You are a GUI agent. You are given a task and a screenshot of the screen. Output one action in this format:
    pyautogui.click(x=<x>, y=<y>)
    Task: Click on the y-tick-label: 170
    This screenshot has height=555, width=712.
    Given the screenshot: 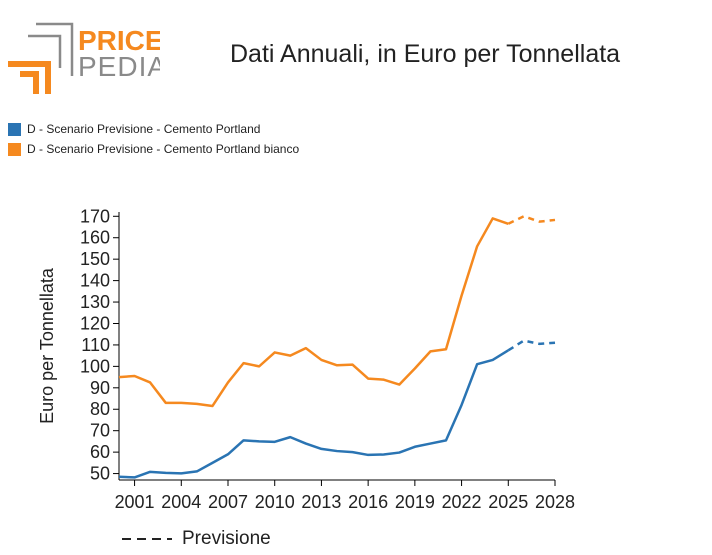 What is the action you would take?
    pyautogui.click(x=95, y=216)
    